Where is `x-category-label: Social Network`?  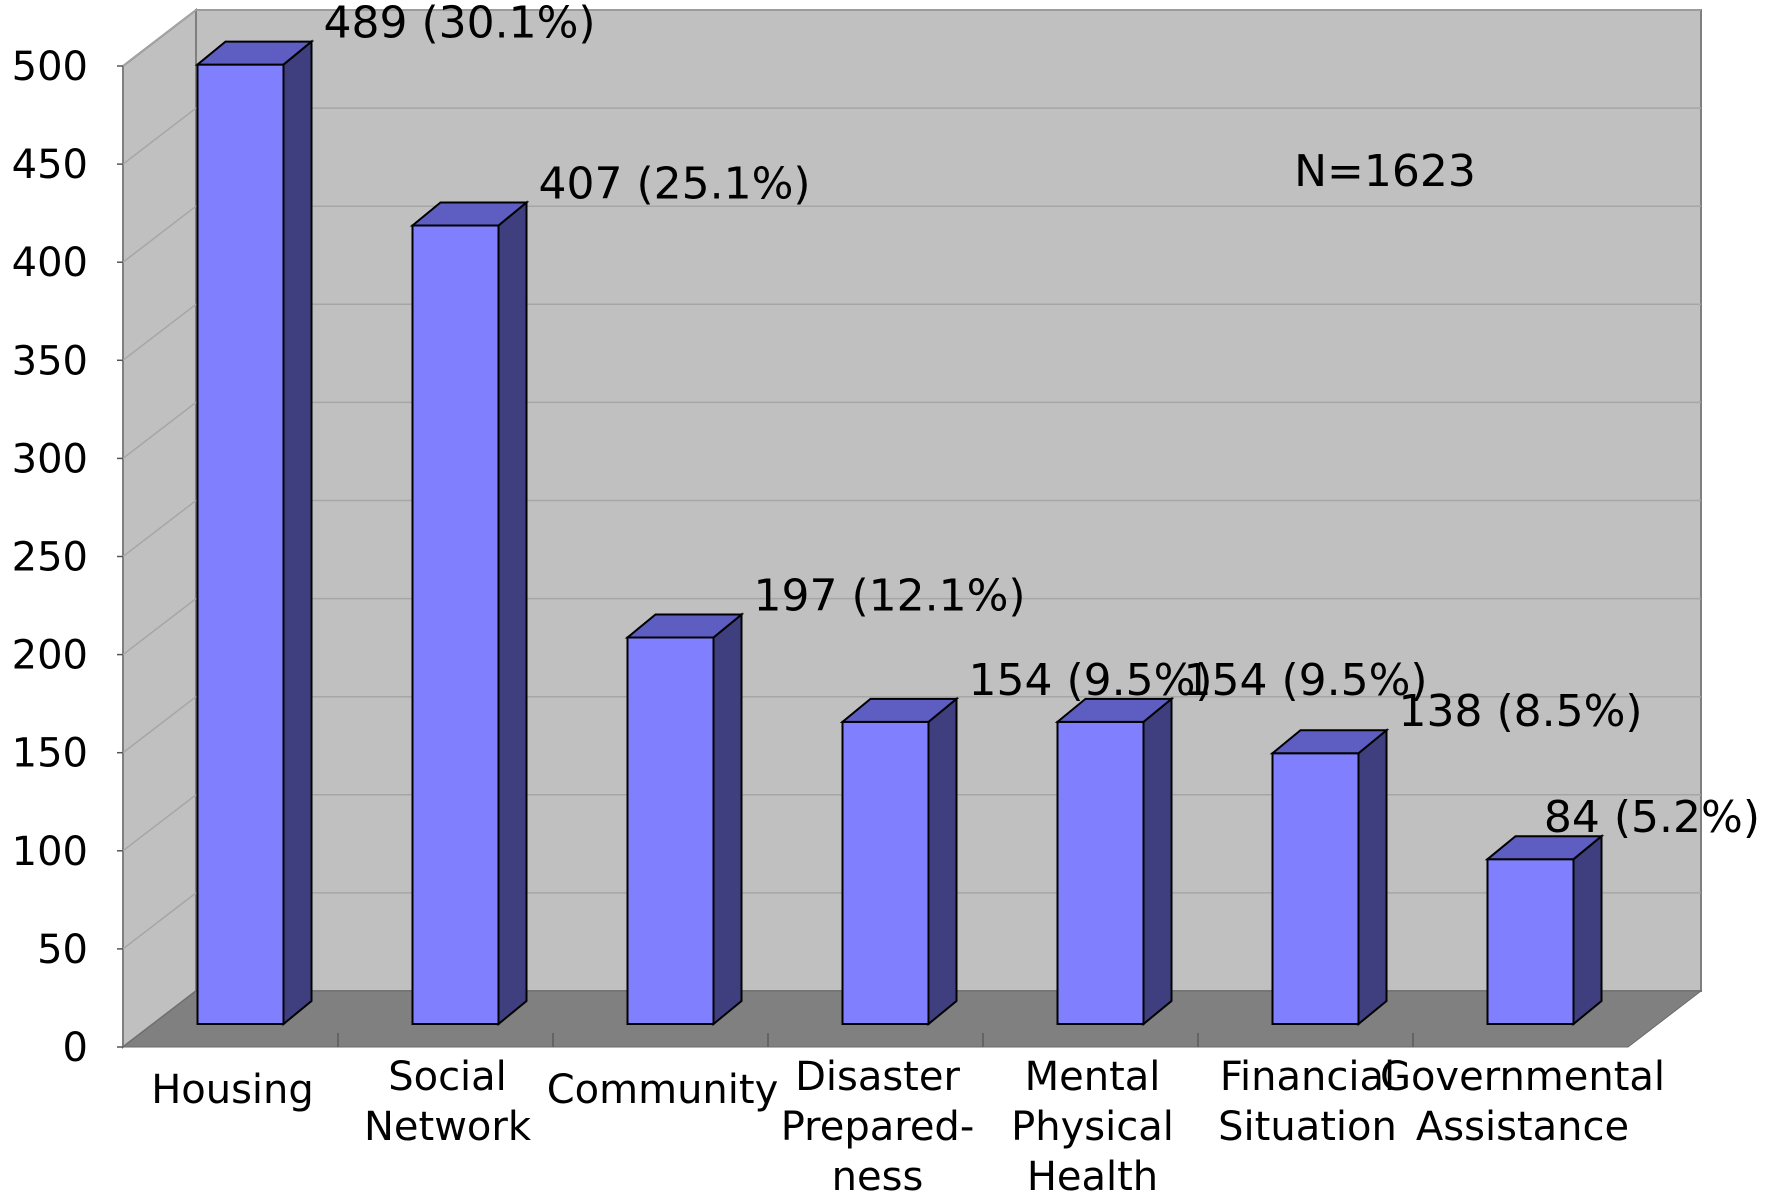
x-category-label: Social Network is located at coordinates (448, 1102).